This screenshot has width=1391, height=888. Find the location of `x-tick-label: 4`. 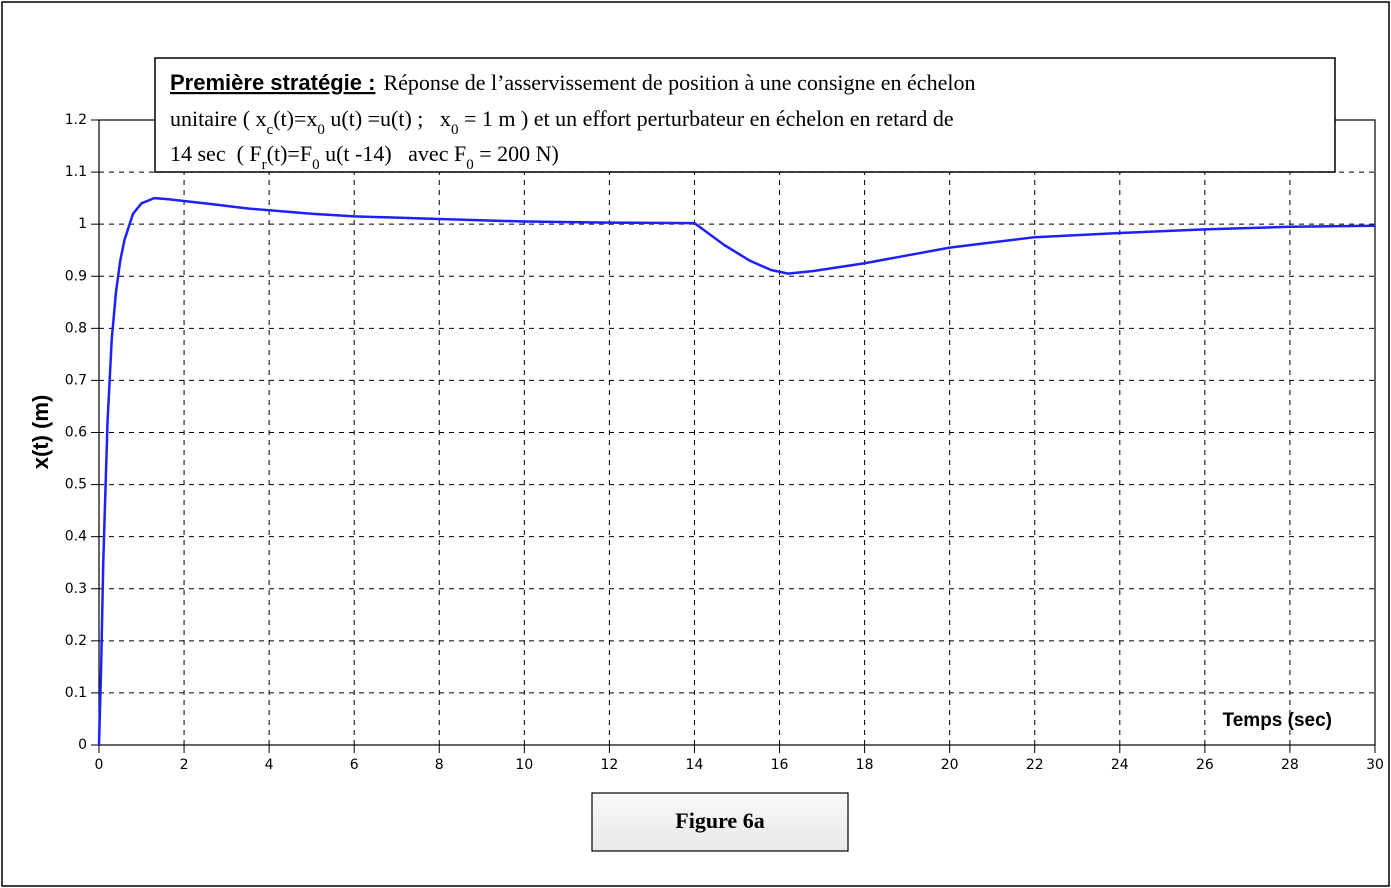

x-tick-label: 4 is located at coordinates (269, 765).